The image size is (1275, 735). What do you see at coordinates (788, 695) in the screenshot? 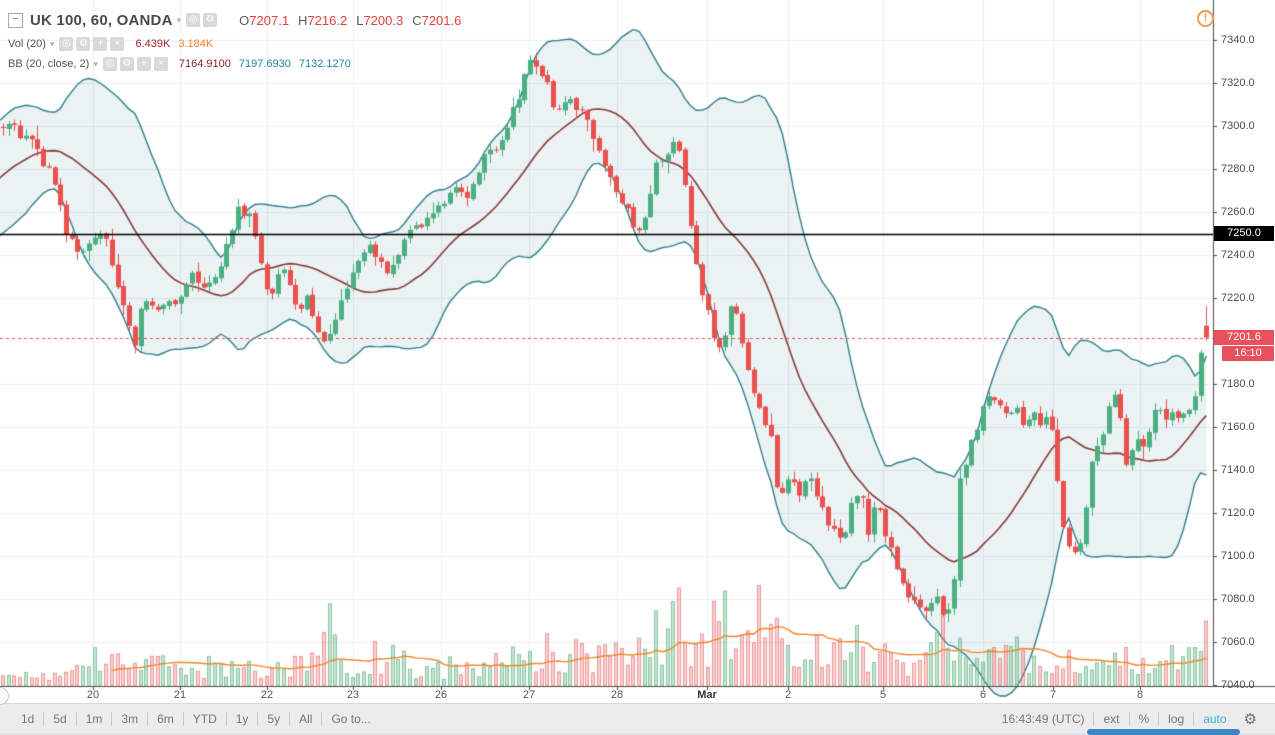
I see `time-tick-label: 2` at bounding box center [788, 695].